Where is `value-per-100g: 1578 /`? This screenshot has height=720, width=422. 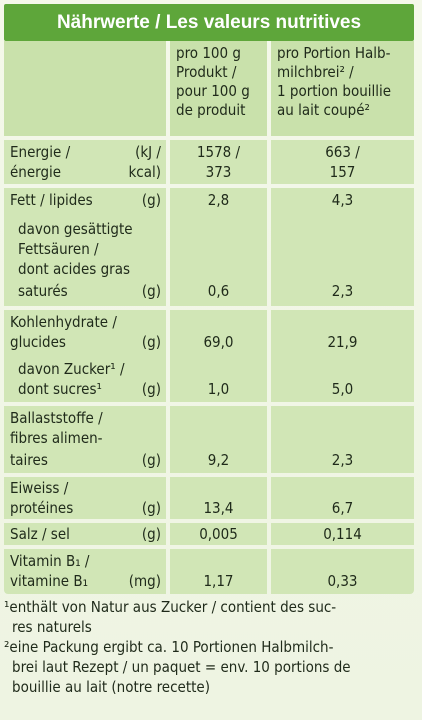 value-per-100g: 1578 / is located at coordinates (218, 152).